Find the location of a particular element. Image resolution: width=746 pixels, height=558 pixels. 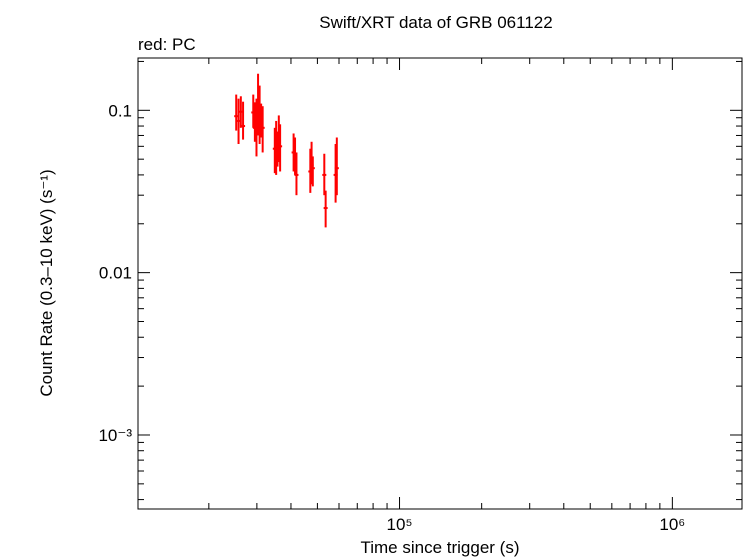

y-tick-label: 0.1 is located at coordinates (120, 110).